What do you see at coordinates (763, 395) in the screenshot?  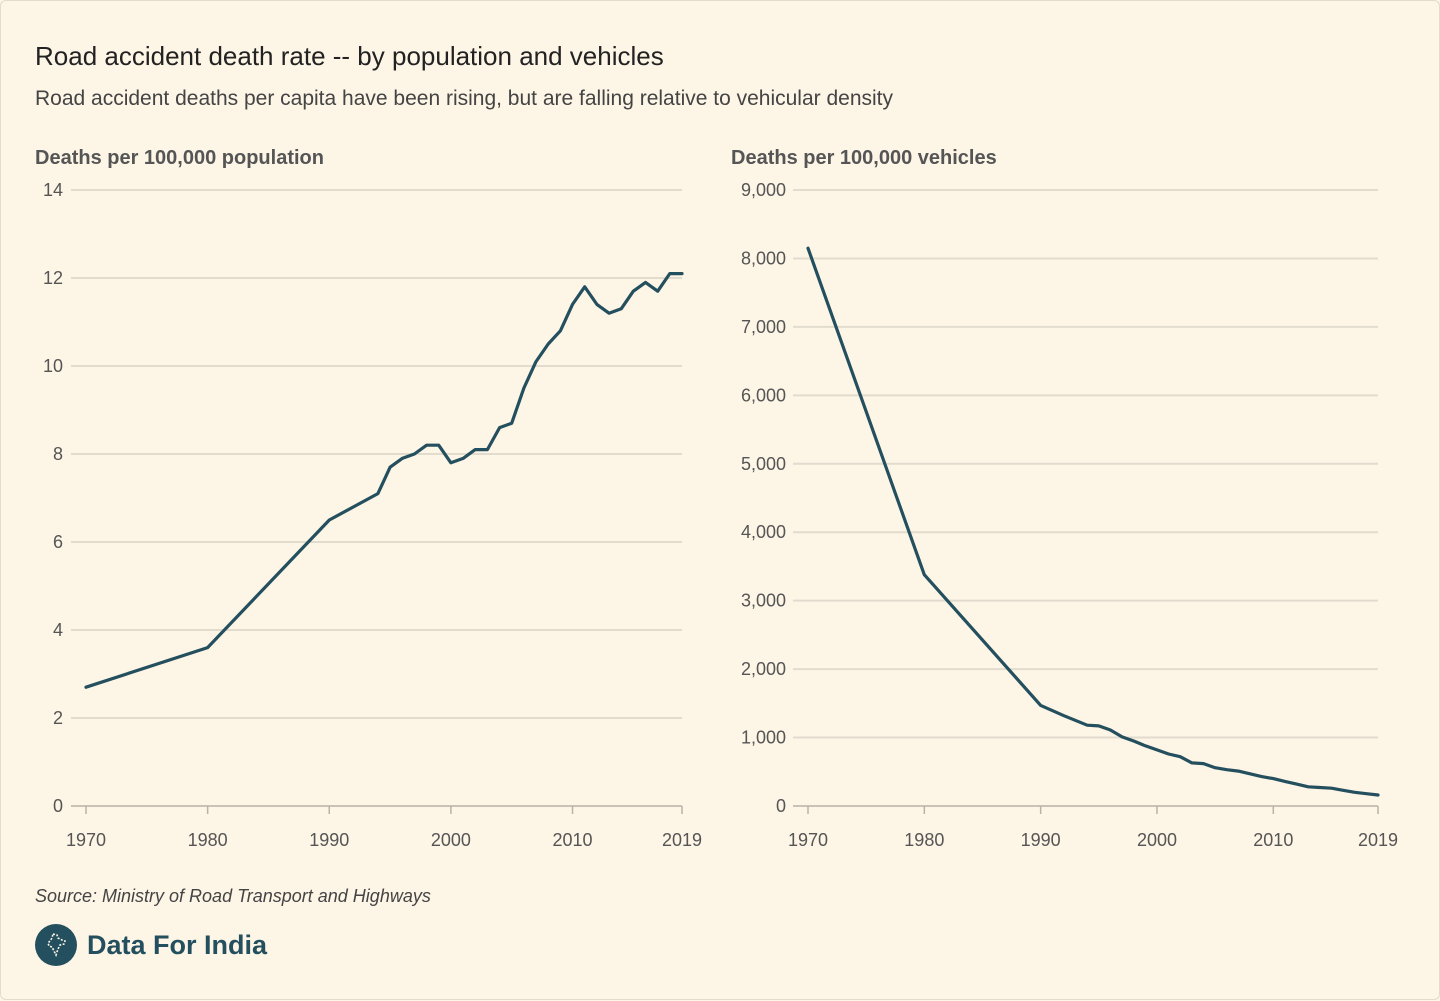 I see `y-tick-label: 6,000` at bounding box center [763, 395].